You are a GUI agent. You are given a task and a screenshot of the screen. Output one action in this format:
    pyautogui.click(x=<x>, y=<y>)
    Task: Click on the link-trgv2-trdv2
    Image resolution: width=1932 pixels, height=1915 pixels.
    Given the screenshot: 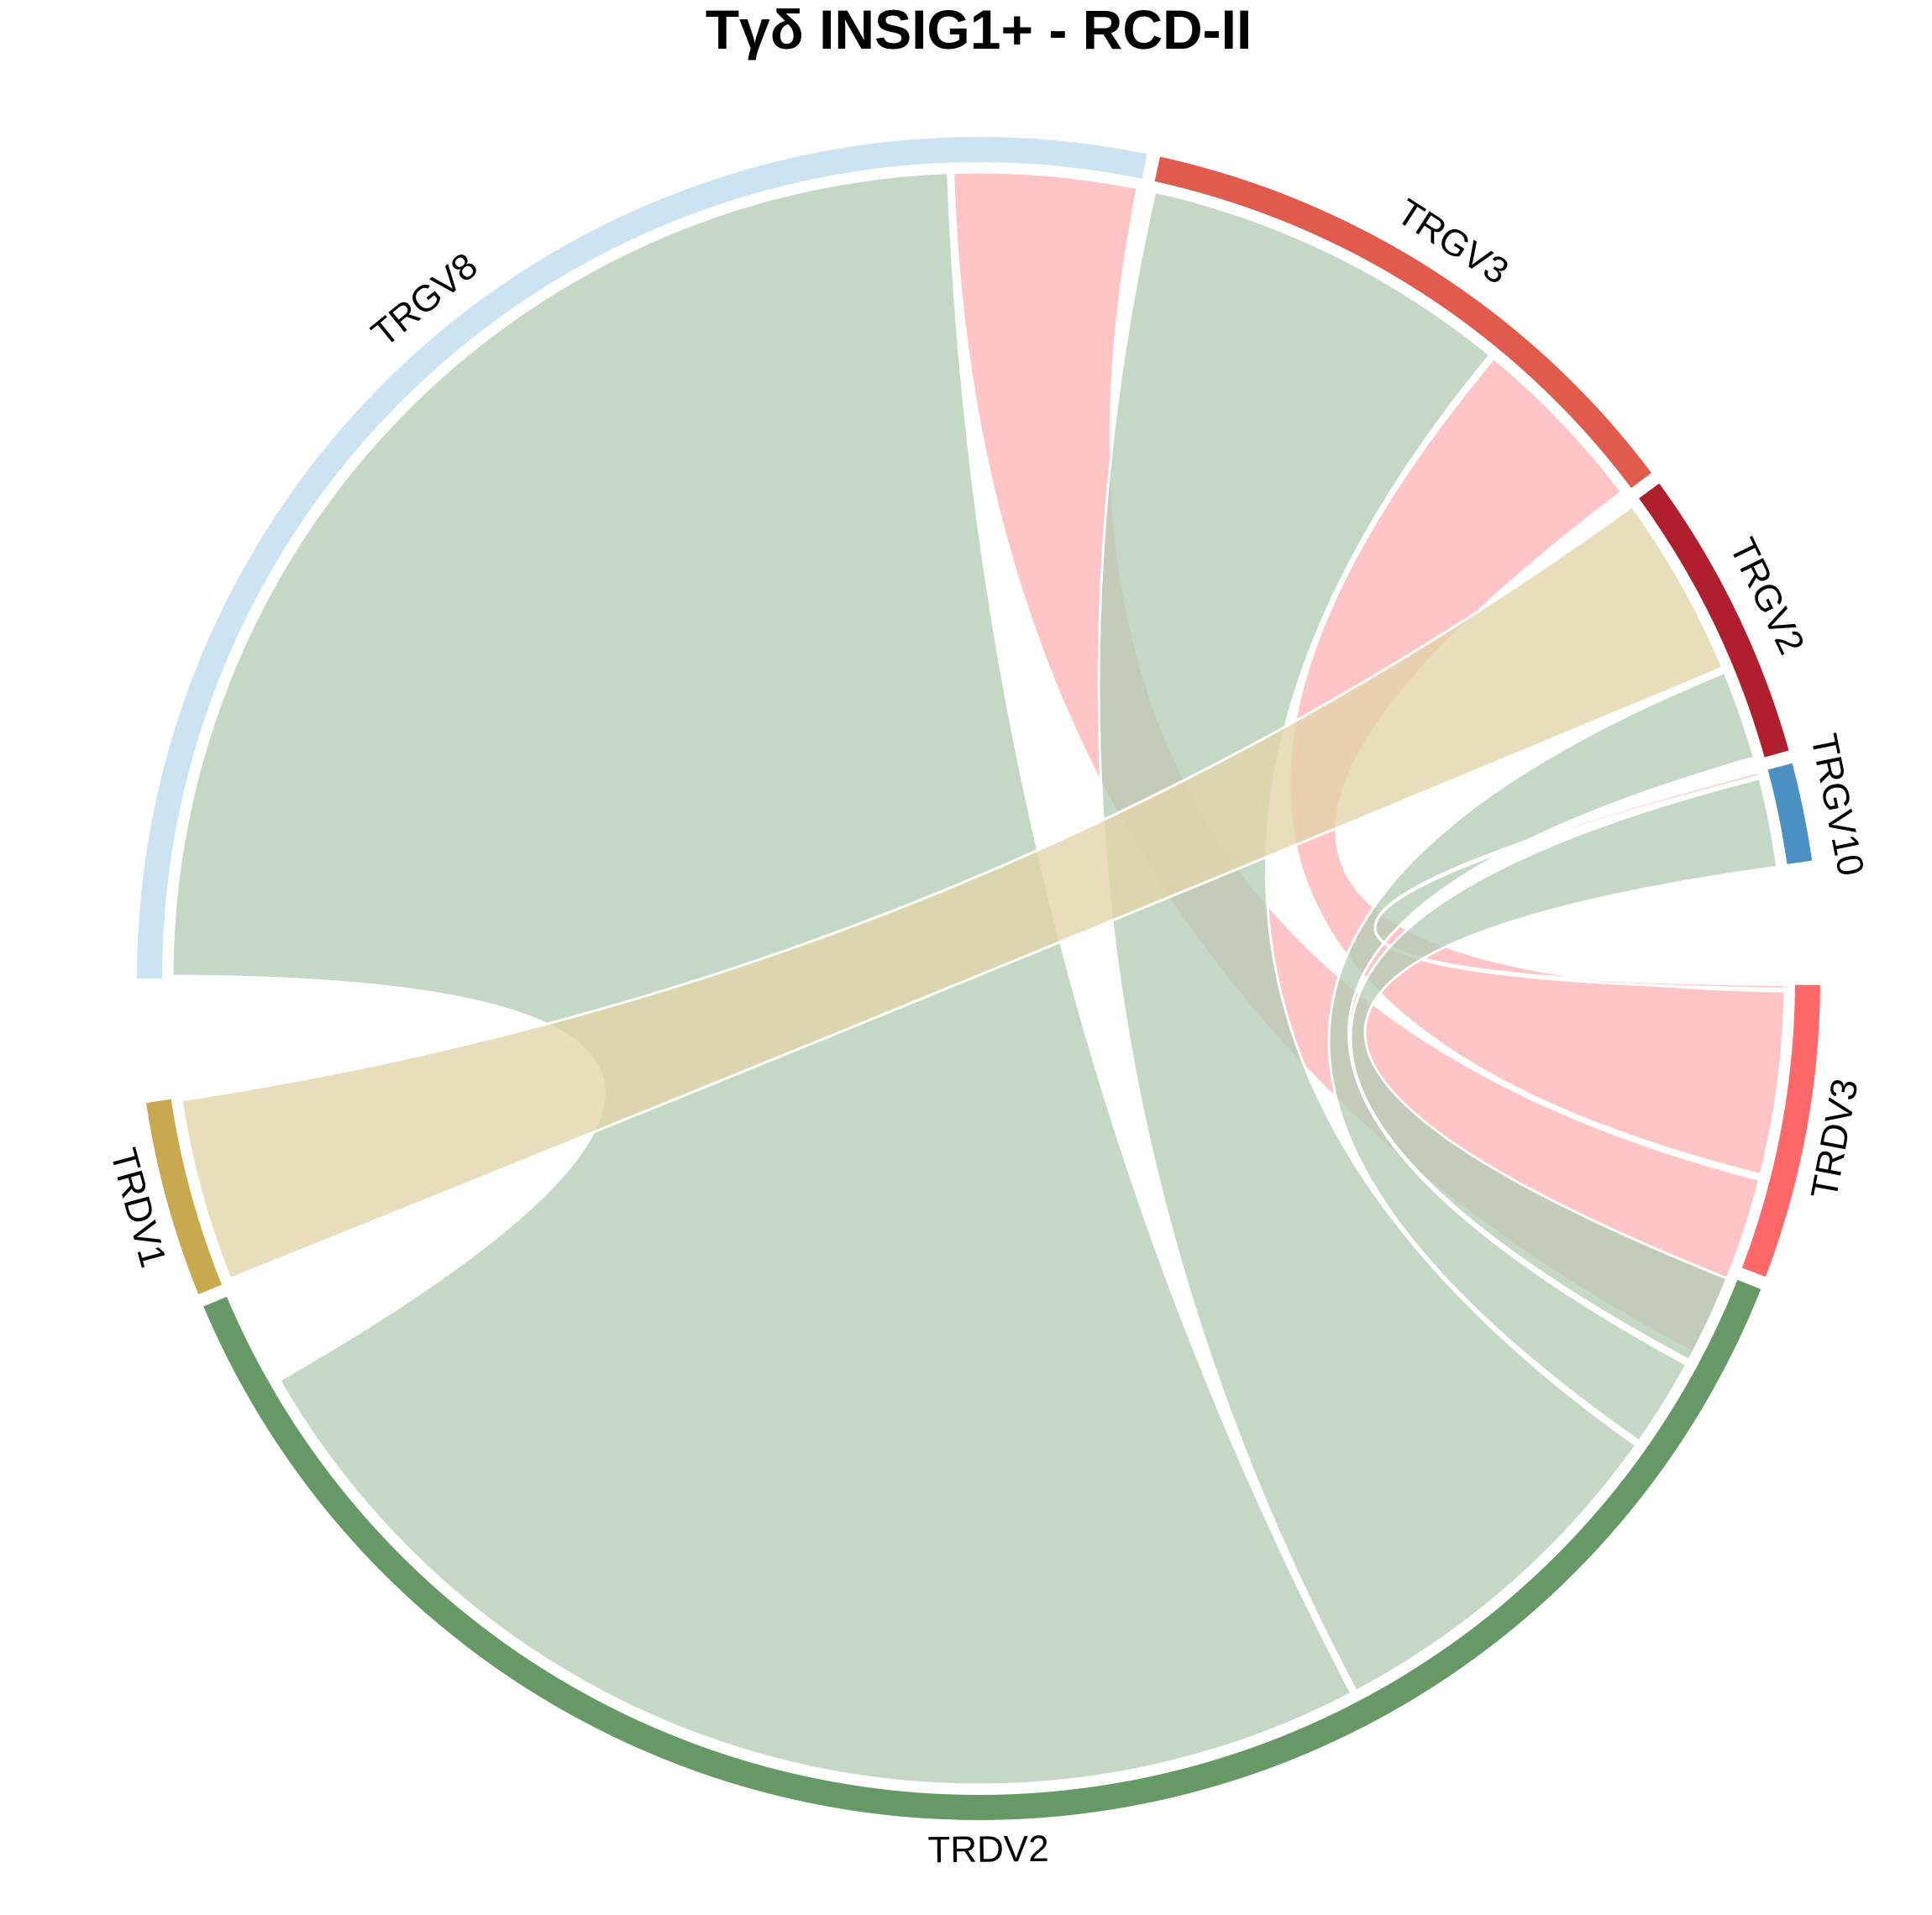 What is the action you would take?
    pyautogui.click(x=1541, y=1056)
    